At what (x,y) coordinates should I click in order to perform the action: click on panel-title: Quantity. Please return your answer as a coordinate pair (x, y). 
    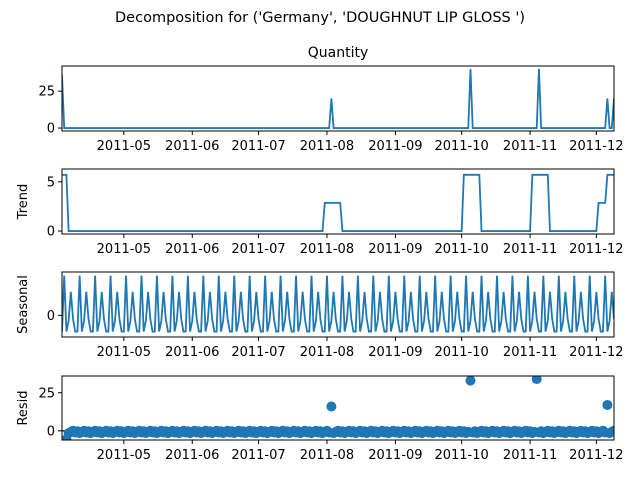
    Looking at the image, I should click on (338, 53).